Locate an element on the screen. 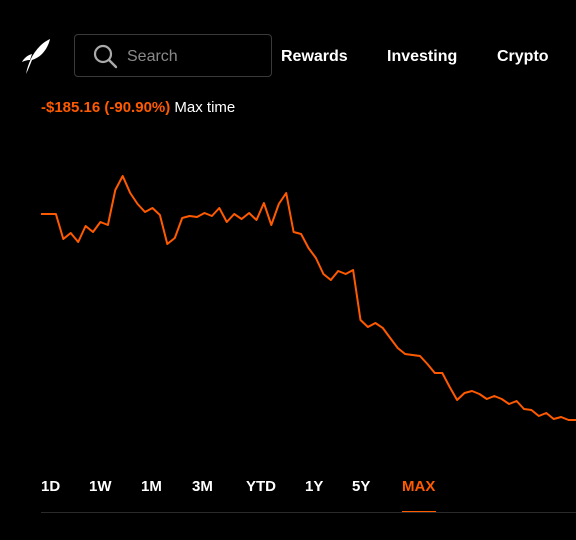 The width and height of the screenshot is (576, 540). search-icon is located at coordinates (105, 56).